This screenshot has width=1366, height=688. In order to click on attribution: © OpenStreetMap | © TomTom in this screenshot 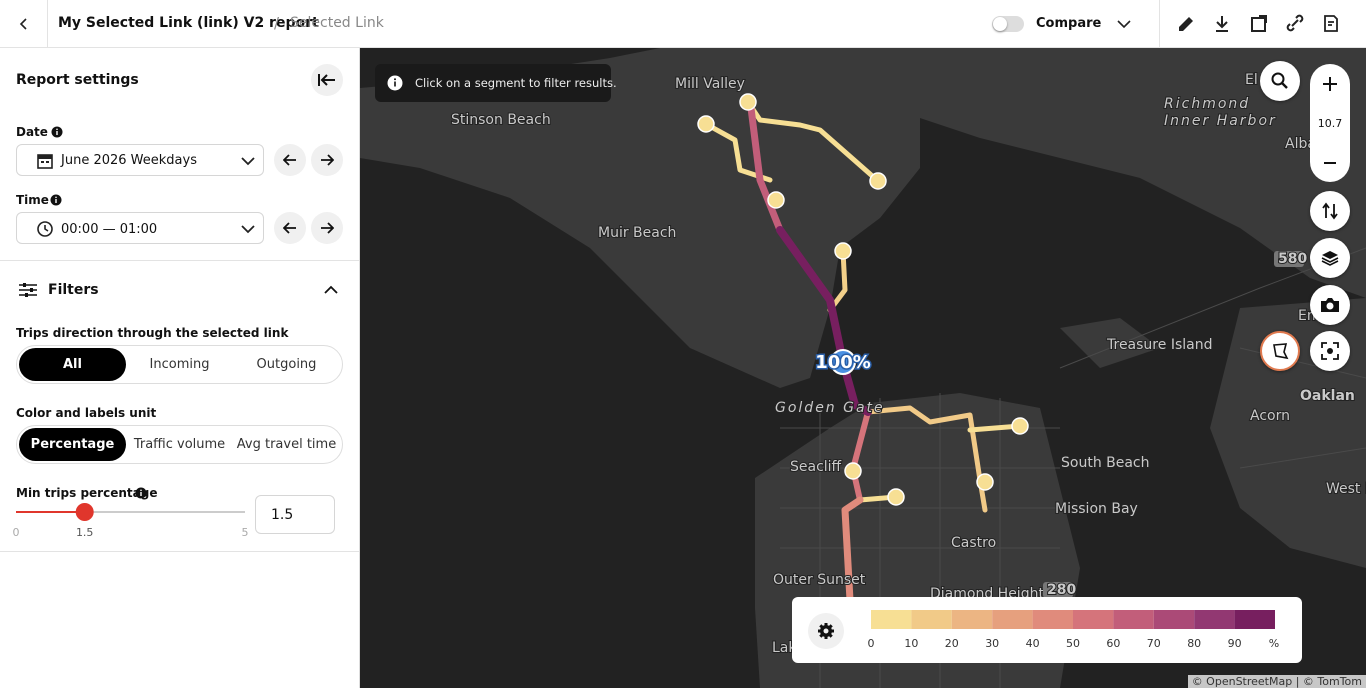, I will do `click(1276, 681)`.